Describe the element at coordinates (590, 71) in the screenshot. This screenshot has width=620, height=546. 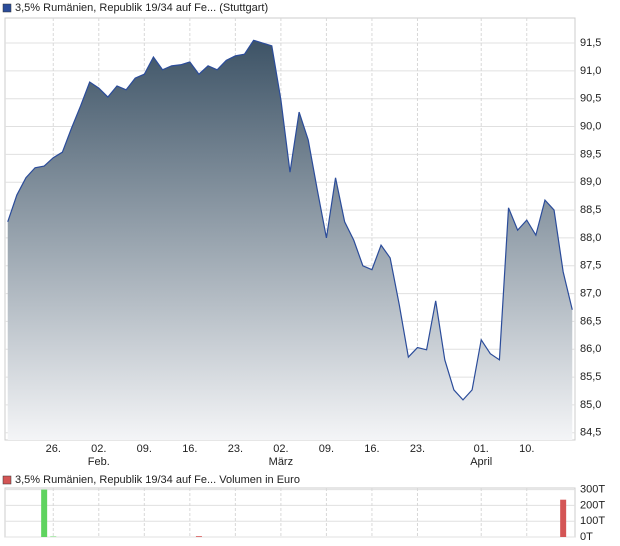
I see `y-tick-label: 91,0` at that location.